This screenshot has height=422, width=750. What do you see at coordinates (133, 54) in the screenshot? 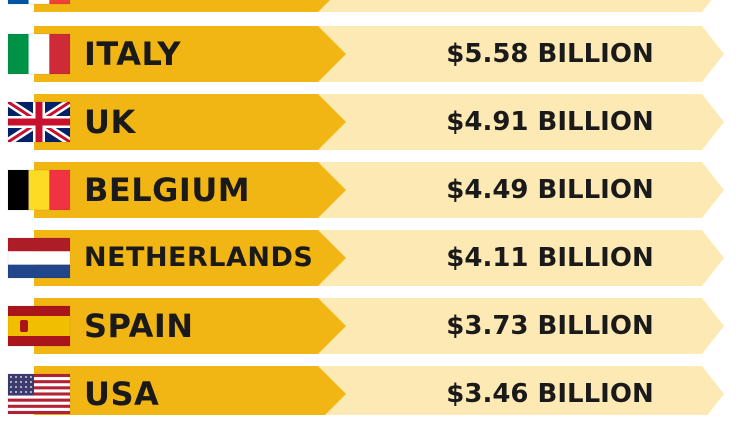
I see `country-label: ITALY` at bounding box center [133, 54].